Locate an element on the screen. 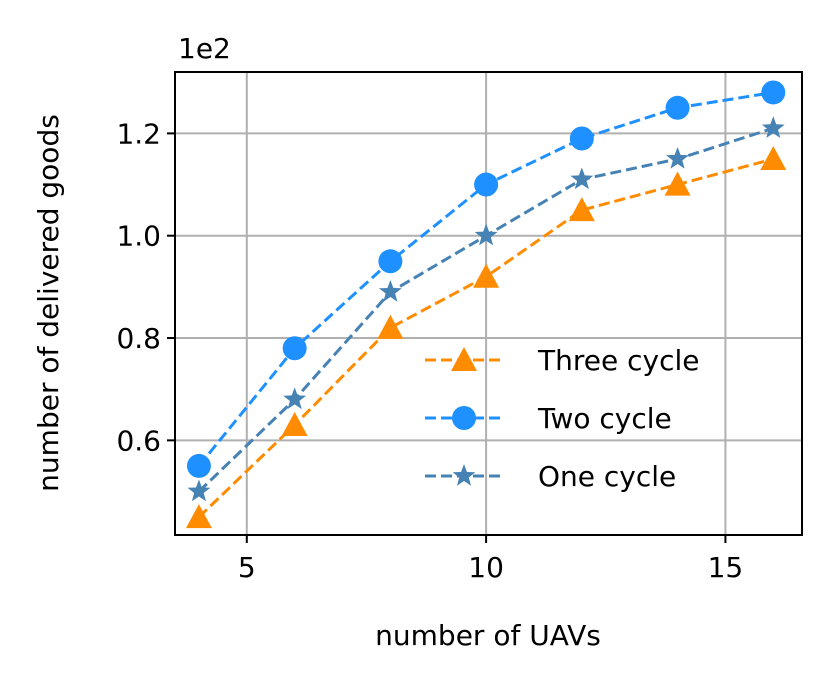  y-offset-label: 1e2 is located at coordinates (204, 48).